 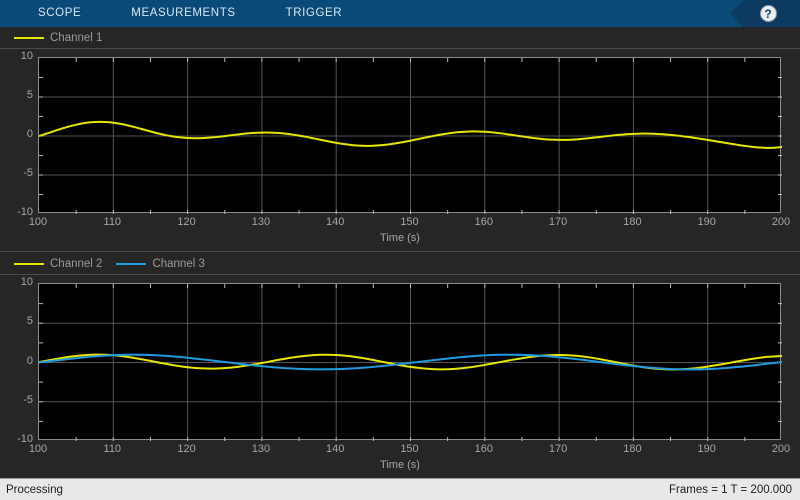 What do you see at coordinates (400, 238) in the screenshot?
I see `x-axis-label-1: Time (s)` at bounding box center [400, 238].